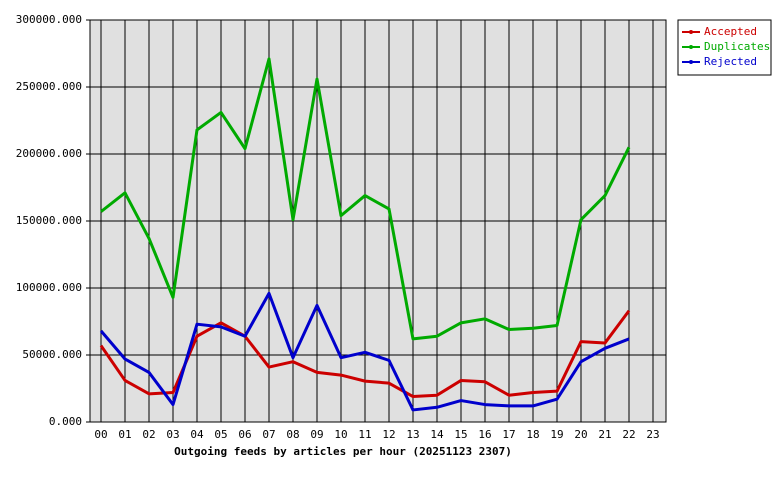 Image resolution: width=780 pixels, height=480 pixels. What do you see at coordinates (412, 434) in the screenshot?
I see `x-tick-label: 13` at bounding box center [412, 434].